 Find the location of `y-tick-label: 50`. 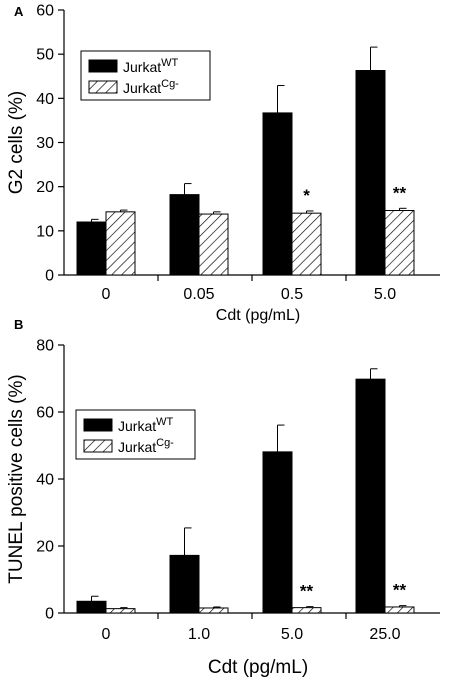

y-tick-label: 50 is located at coordinates (45, 55).